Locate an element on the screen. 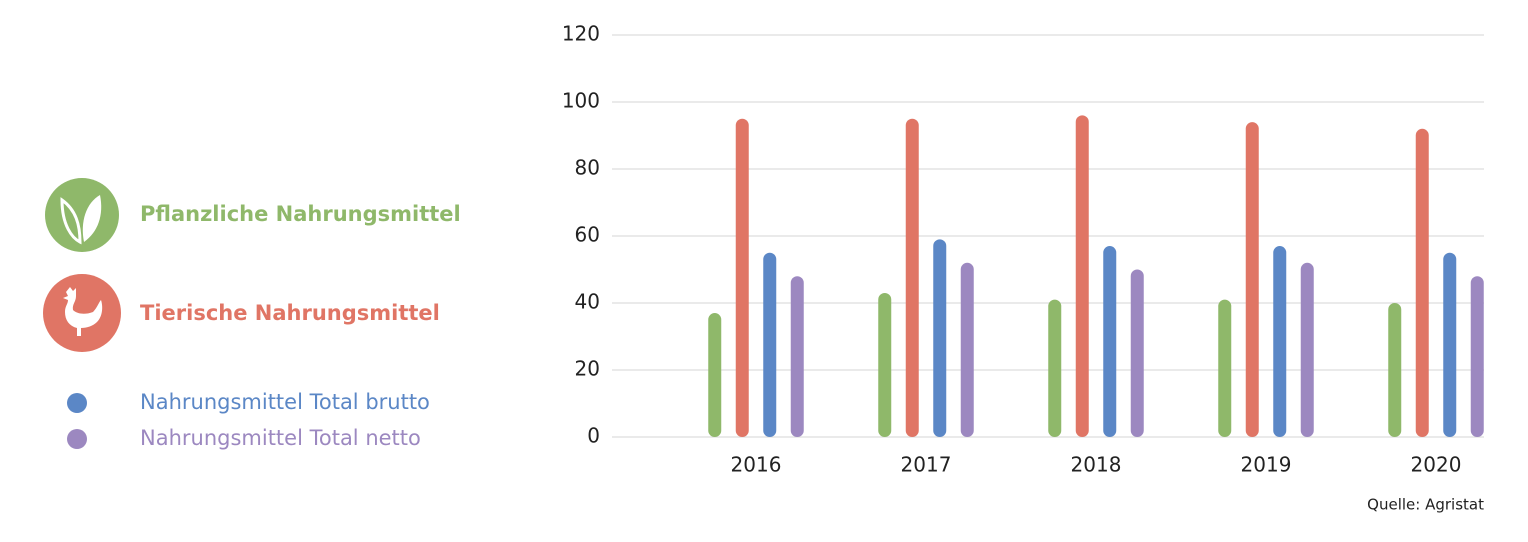  source: Quelle: Agristat is located at coordinates (1425, 505).